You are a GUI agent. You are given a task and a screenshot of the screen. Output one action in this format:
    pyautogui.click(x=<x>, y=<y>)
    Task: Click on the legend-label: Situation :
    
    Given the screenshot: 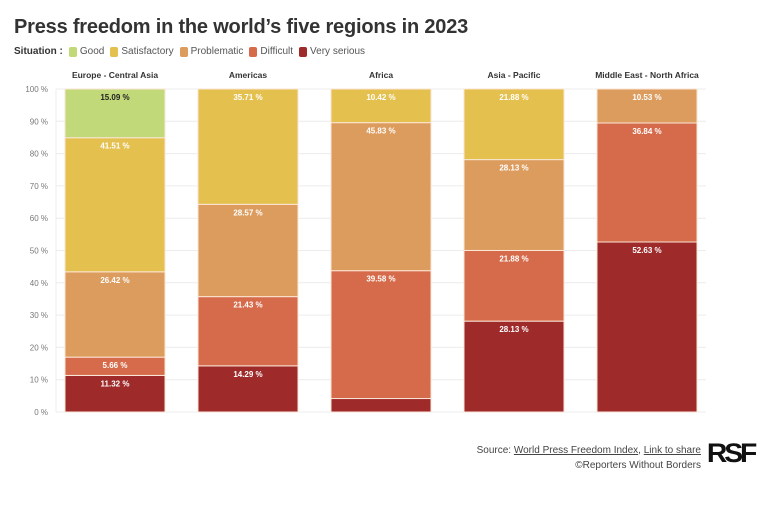 What is the action you would take?
    pyautogui.click(x=38, y=51)
    